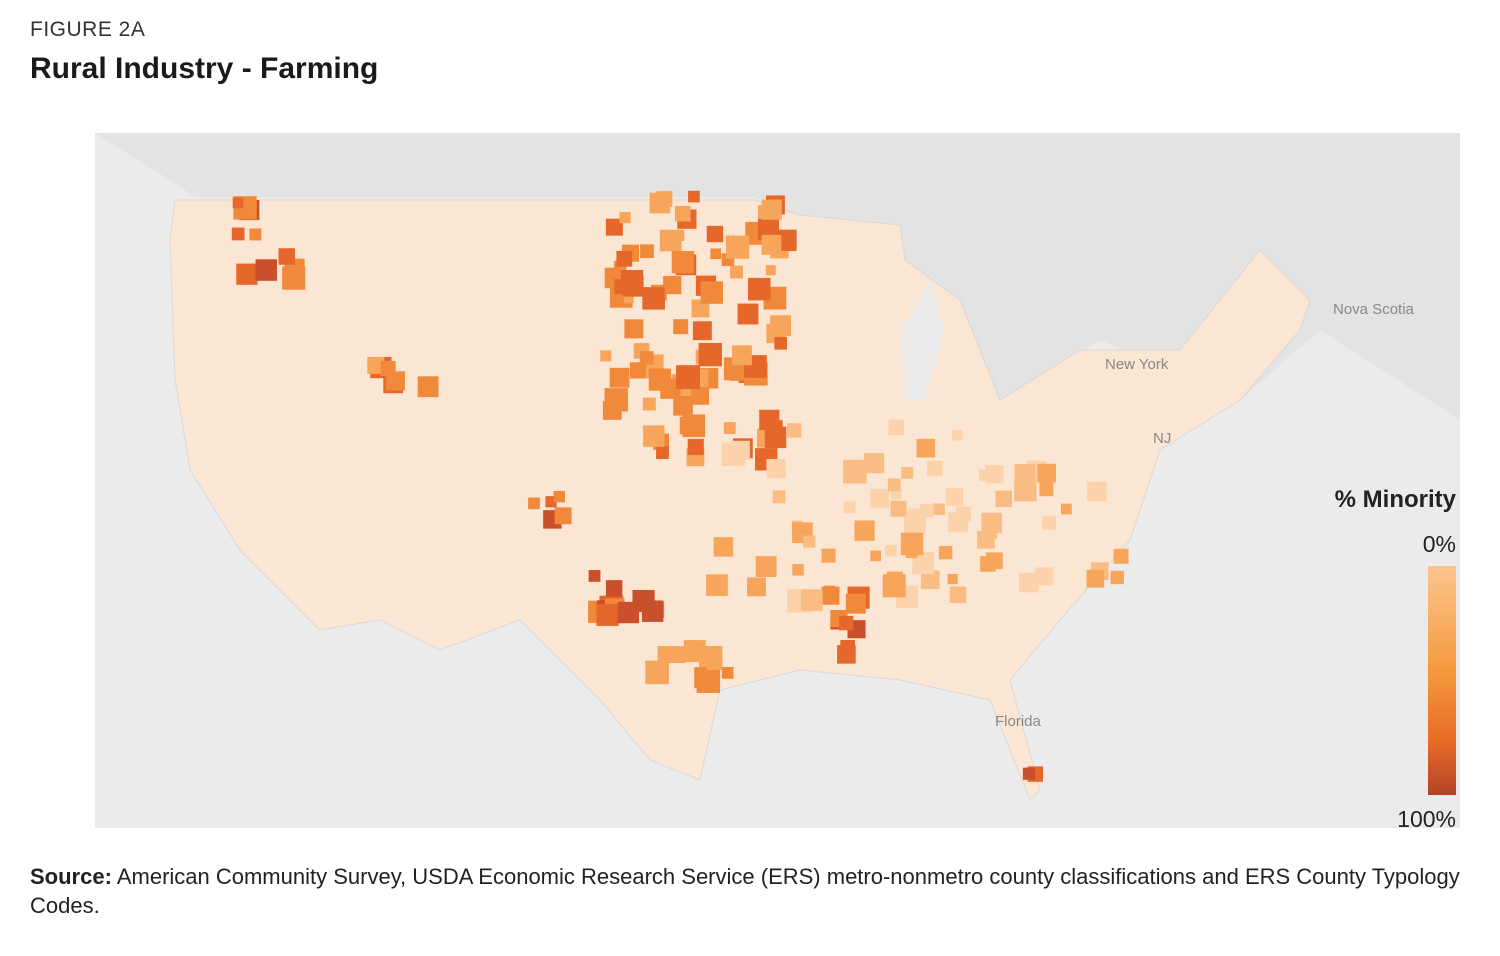 The height and width of the screenshot is (956, 1500). What do you see at coordinates (1442, 680) in the screenshot?
I see `legend-gradient` at bounding box center [1442, 680].